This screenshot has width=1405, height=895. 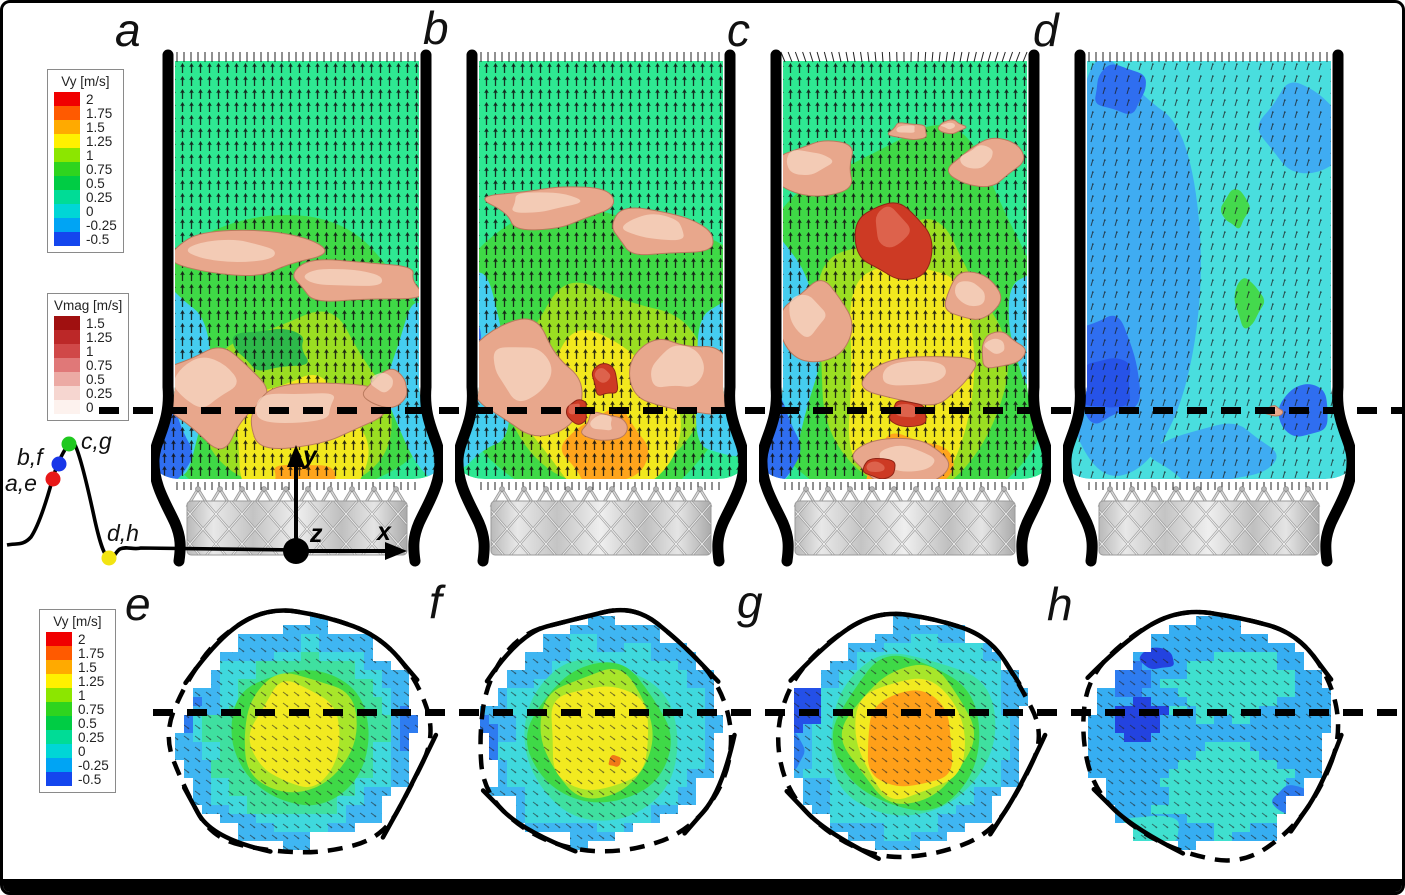 I want to click on x-axis-label: x, so click(x=383, y=532).